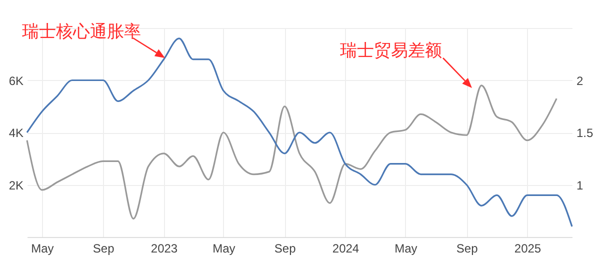  What do you see at coordinates (528, 249) in the screenshot?
I see `x-tick-label: 2025` at bounding box center [528, 249].